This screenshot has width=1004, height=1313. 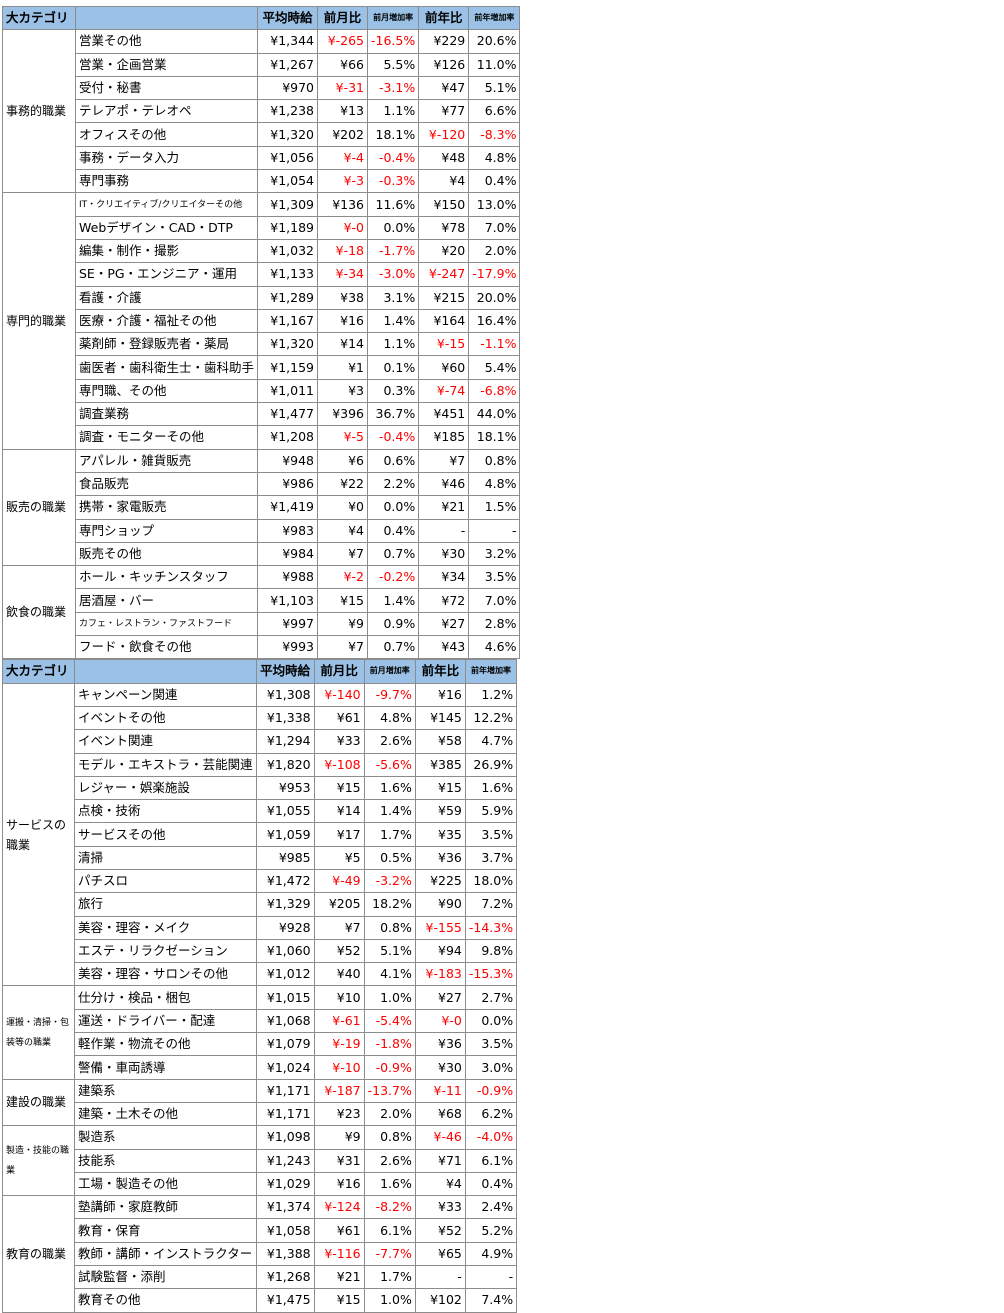 What do you see at coordinates (494, 111) in the screenshot?
I see `yoy-rate-cell: 6.6%` at bounding box center [494, 111].